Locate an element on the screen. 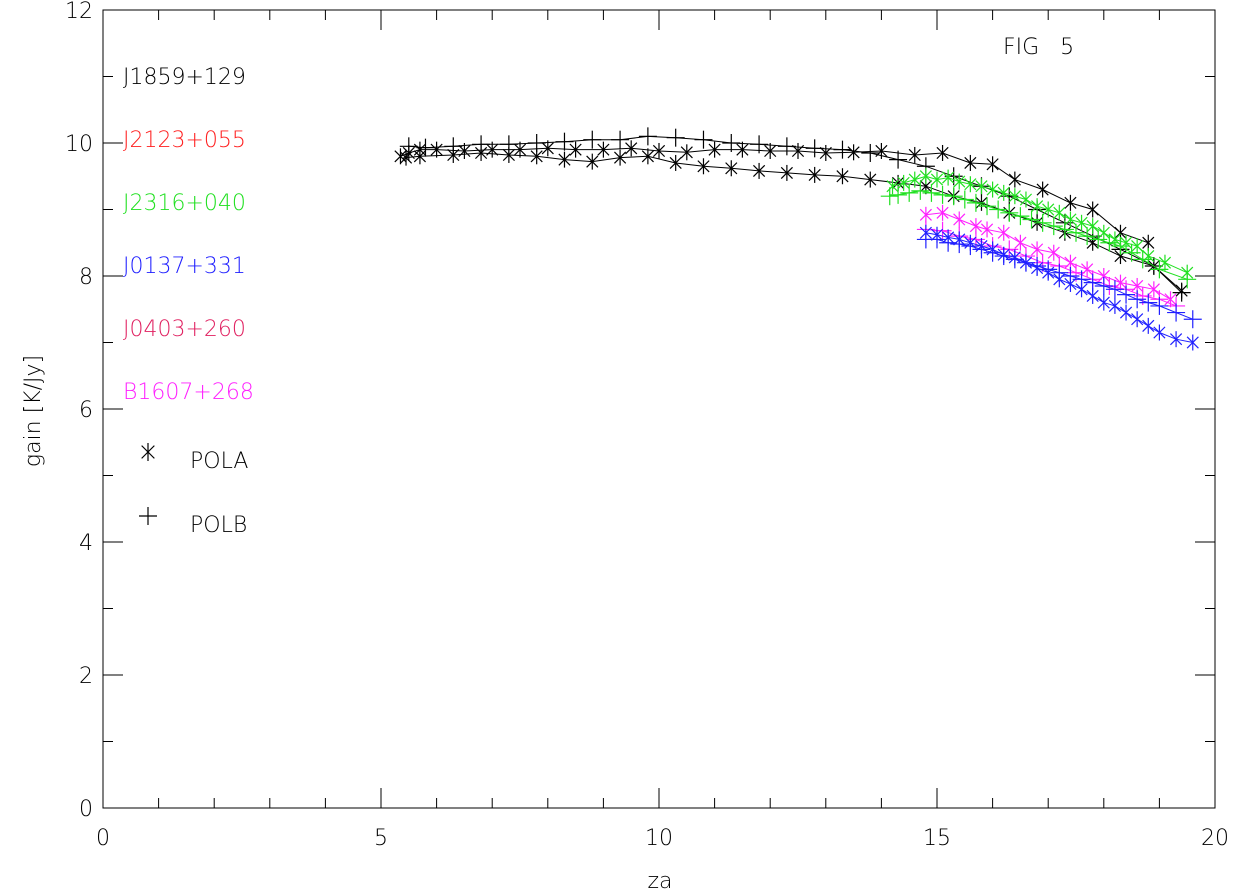 This screenshot has width=1257, height=894. x-tick-label: 20 is located at coordinates (1215, 838).